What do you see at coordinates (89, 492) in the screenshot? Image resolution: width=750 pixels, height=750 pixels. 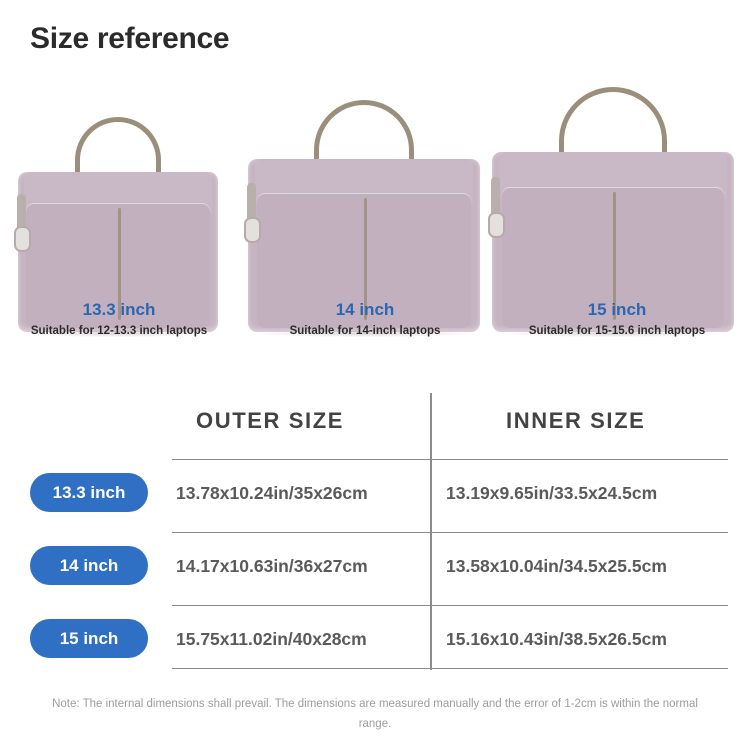 I see `row-badge-13-3-inch: 13.3 inch` at bounding box center [89, 492].